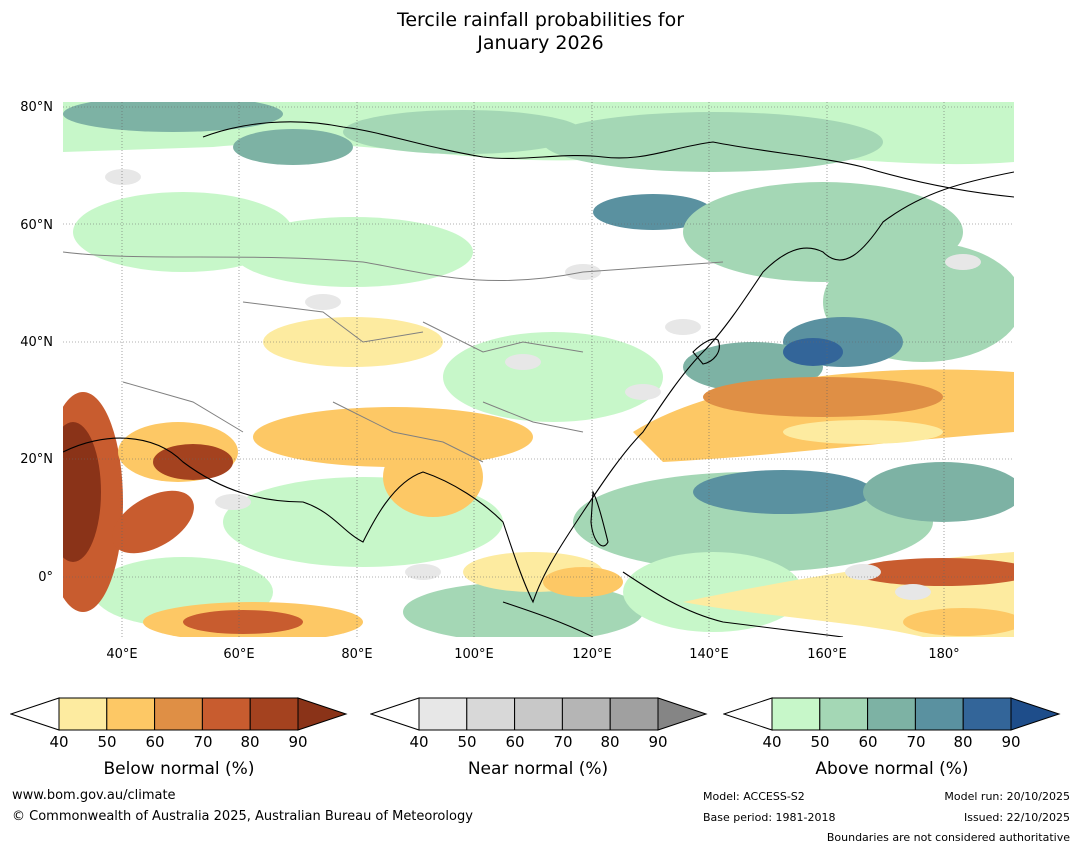 Image resolution: width=1081 pixels, height=850 pixels. What do you see at coordinates (357, 654) in the screenshot?
I see `lon-label-80e: 80°E` at bounding box center [357, 654].